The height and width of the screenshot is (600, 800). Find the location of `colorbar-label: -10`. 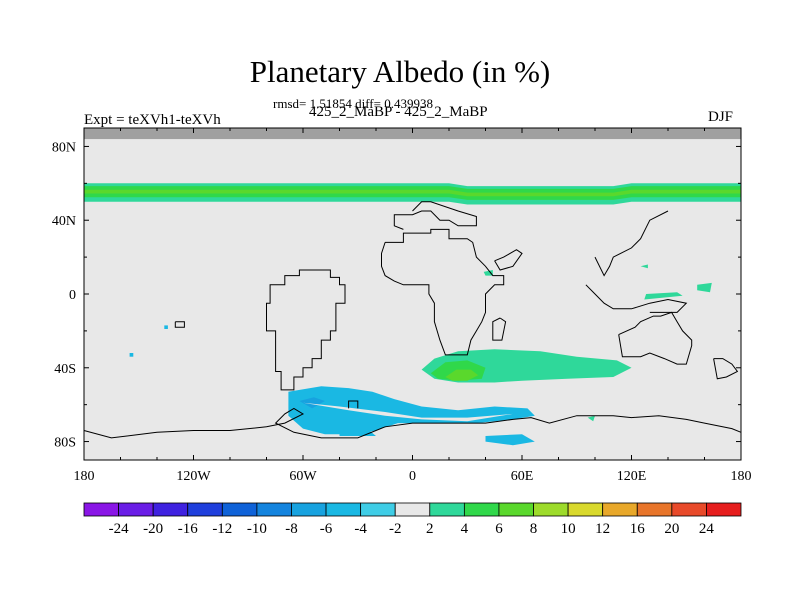

colorbar-label: -10 is located at coordinates (257, 529).